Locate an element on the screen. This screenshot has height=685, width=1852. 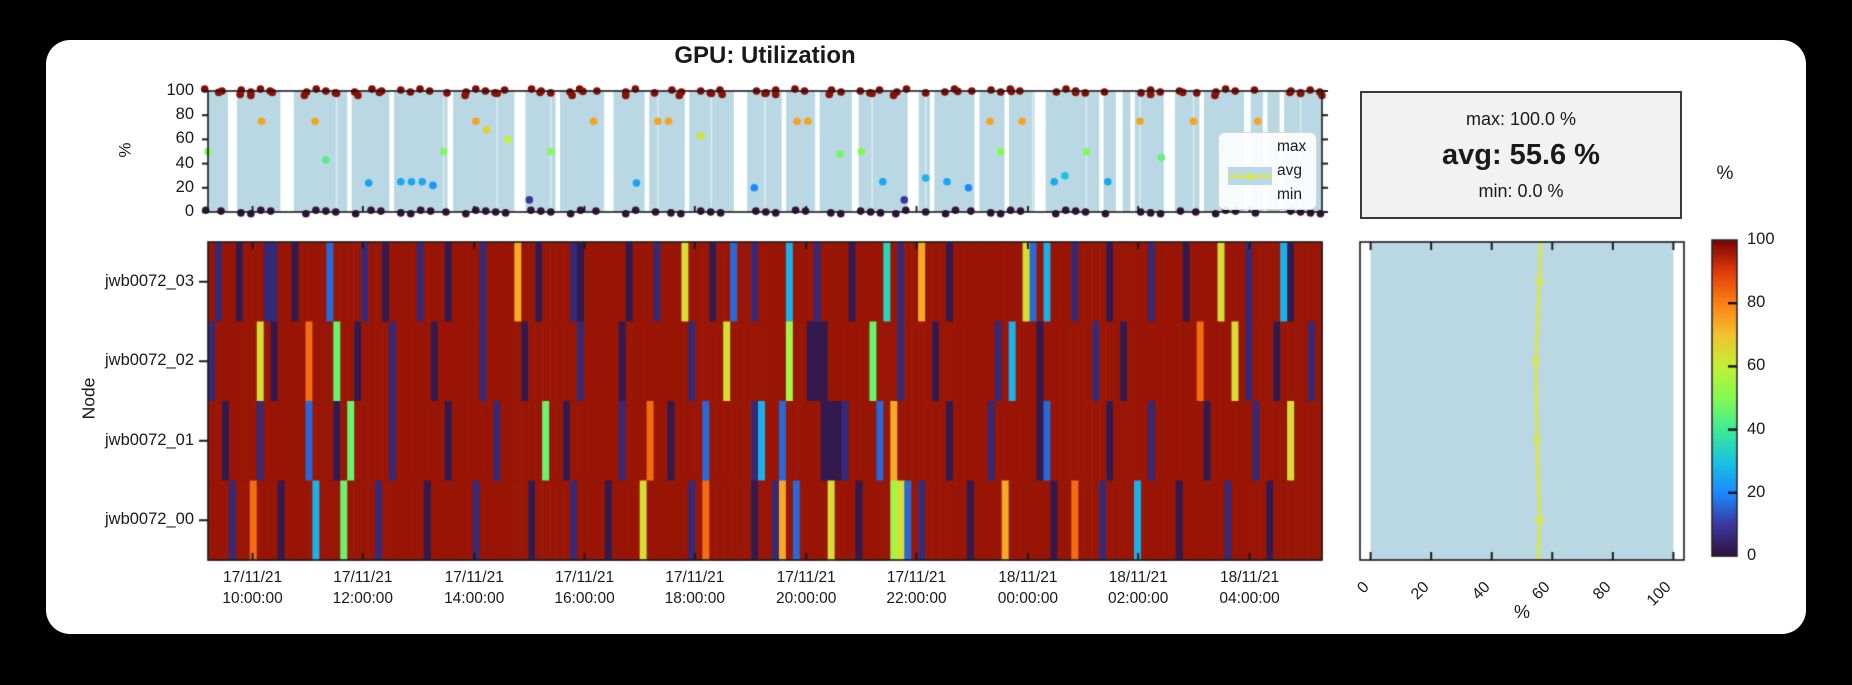
time-tick-6: 17/11/21 22:00:00 is located at coordinates (916, 588).